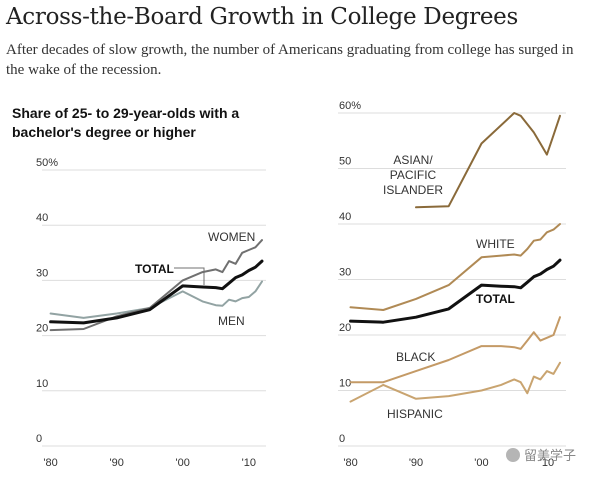 The width and height of the screenshot is (592, 480). I want to click on watermark-text: 留美学子, so click(549, 456).